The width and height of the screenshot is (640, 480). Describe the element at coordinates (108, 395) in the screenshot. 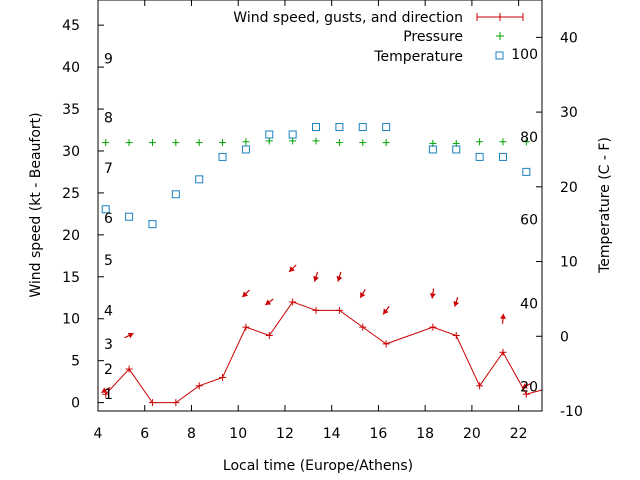

I see `beaufort-label: 1` at that location.